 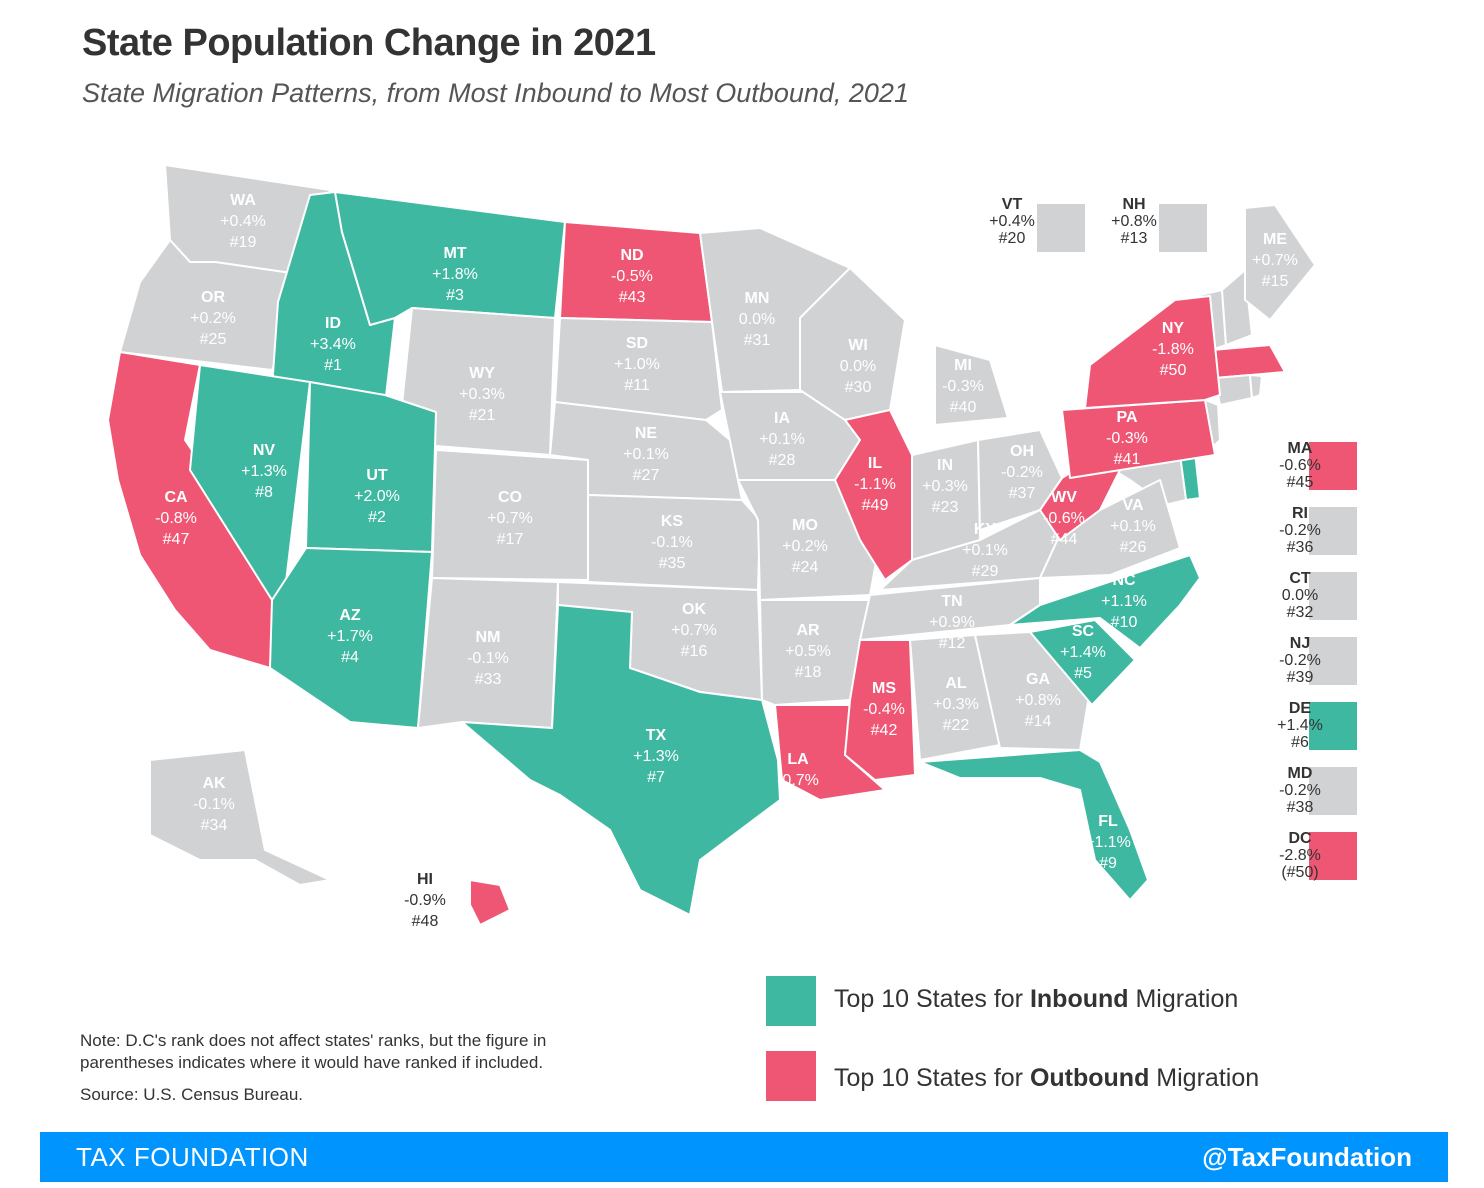 What do you see at coordinates (176, 497) in the screenshot?
I see `label-ca-abbr: CA` at bounding box center [176, 497].